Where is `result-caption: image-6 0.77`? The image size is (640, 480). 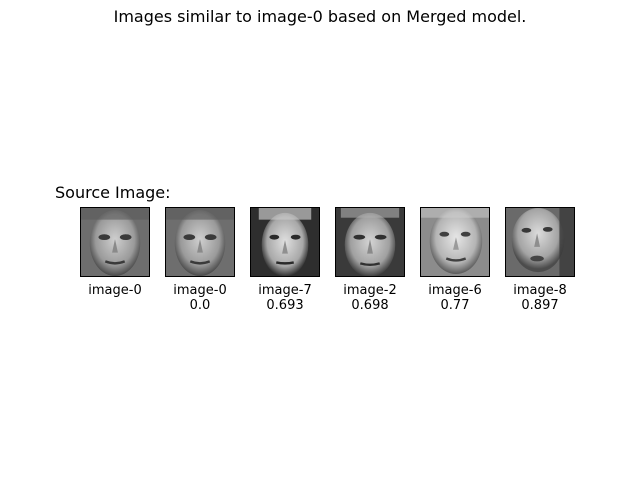
result-caption: image-6 0.77 is located at coordinates (455, 298).